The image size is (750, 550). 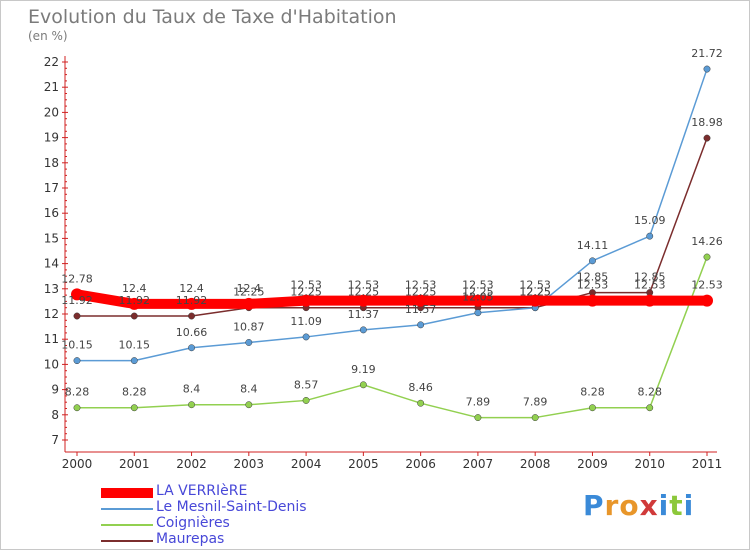 What do you see at coordinates (55, 440) in the screenshot?
I see `y-tick-label: 7` at bounding box center [55, 440].